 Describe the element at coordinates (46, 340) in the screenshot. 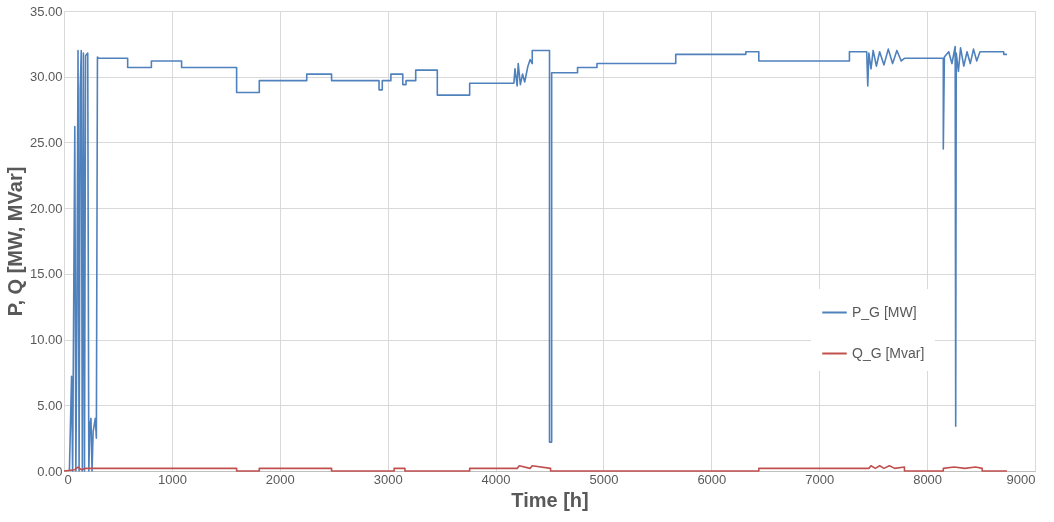

I see `y-tick-label: 10.00` at that location.